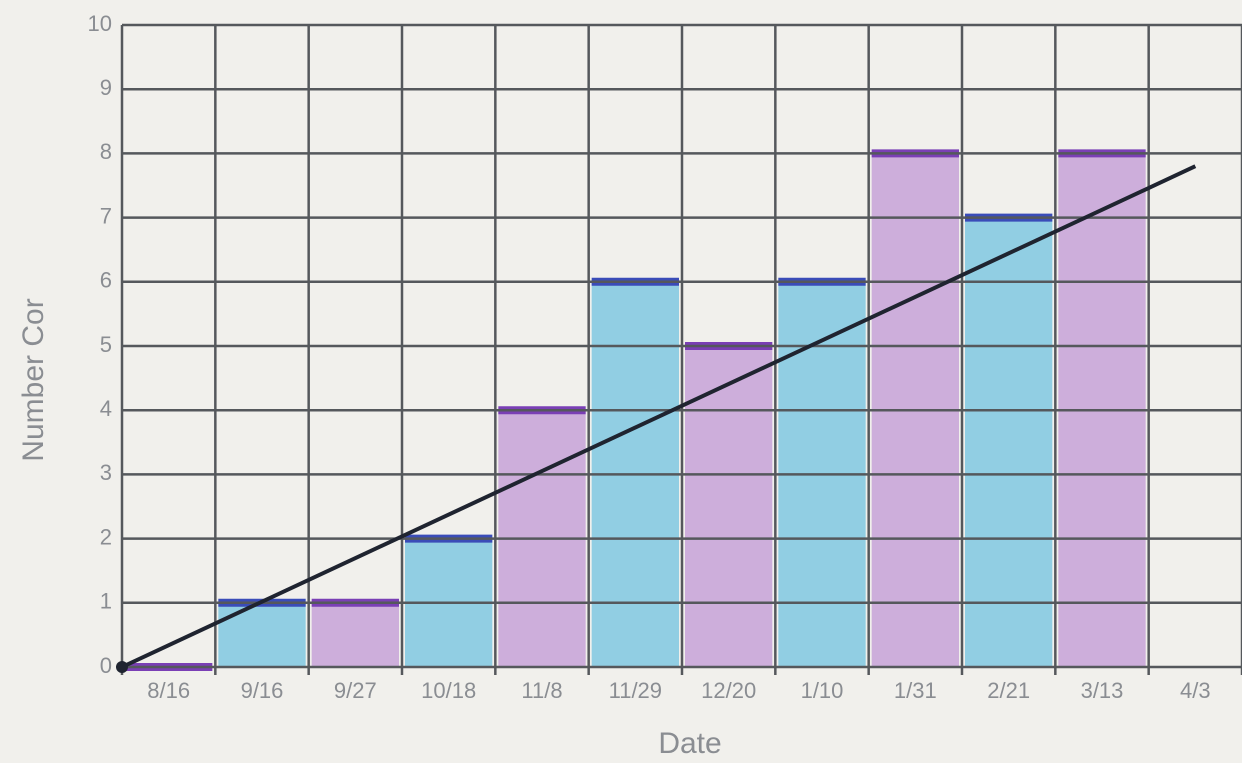  What do you see at coordinates (915, 690) in the screenshot?
I see `x-tick-label: 1/31` at bounding box center [915, 690].